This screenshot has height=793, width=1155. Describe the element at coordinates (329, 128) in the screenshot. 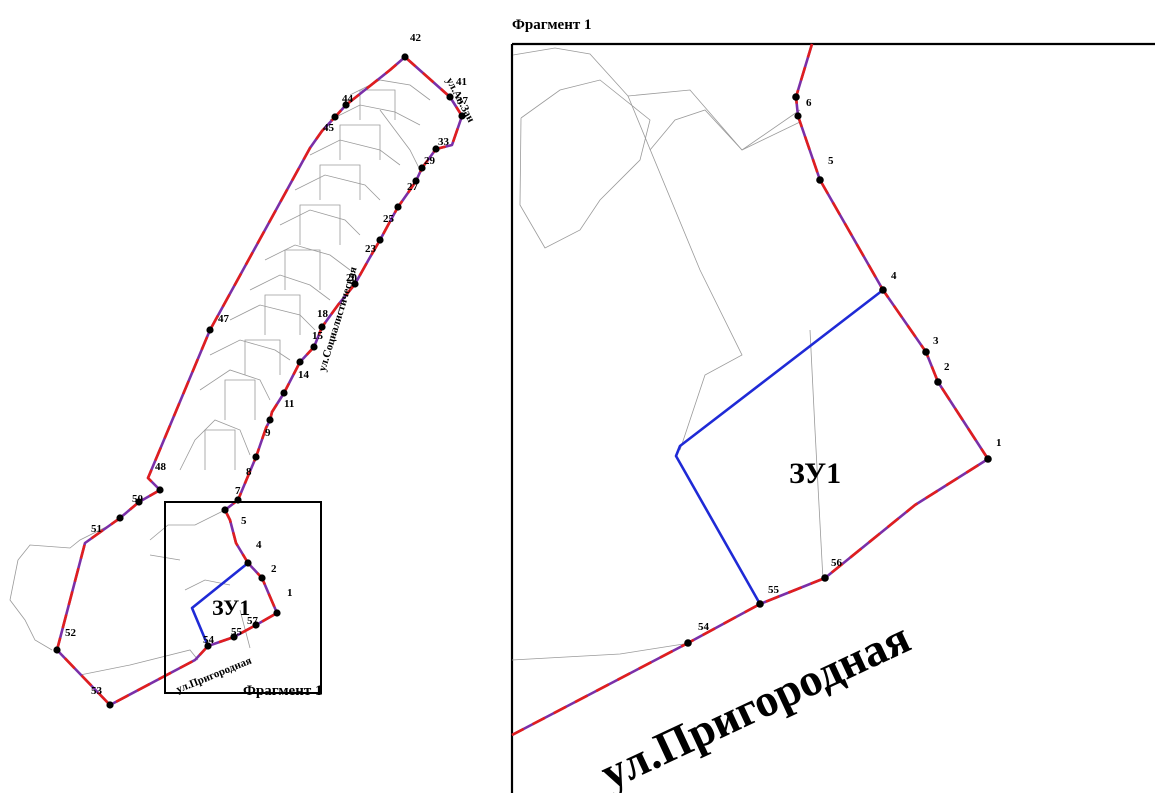

I see `vertex-label: 45` at that location.